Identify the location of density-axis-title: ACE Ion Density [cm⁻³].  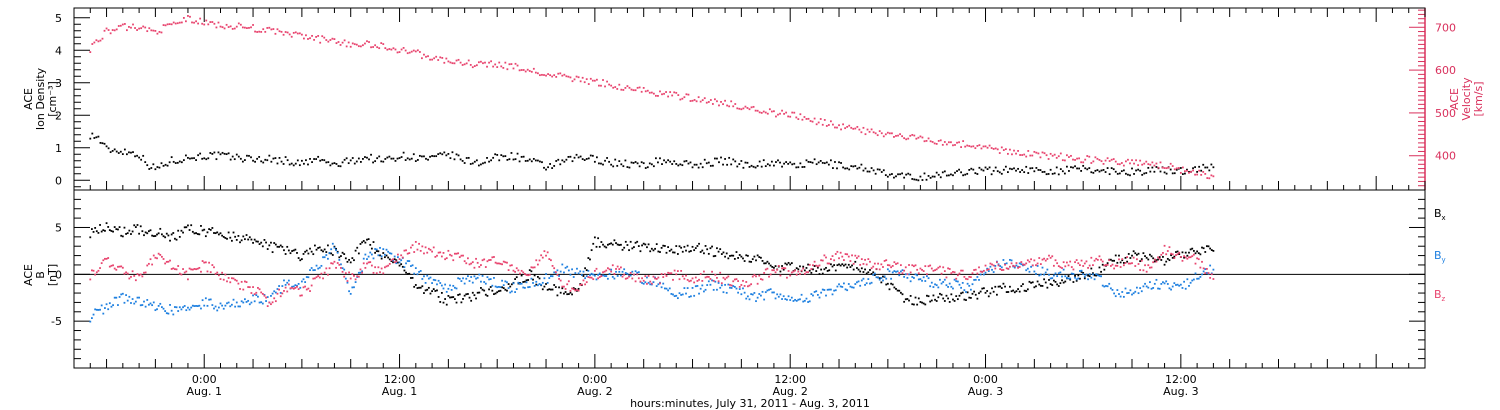
(40, 98).